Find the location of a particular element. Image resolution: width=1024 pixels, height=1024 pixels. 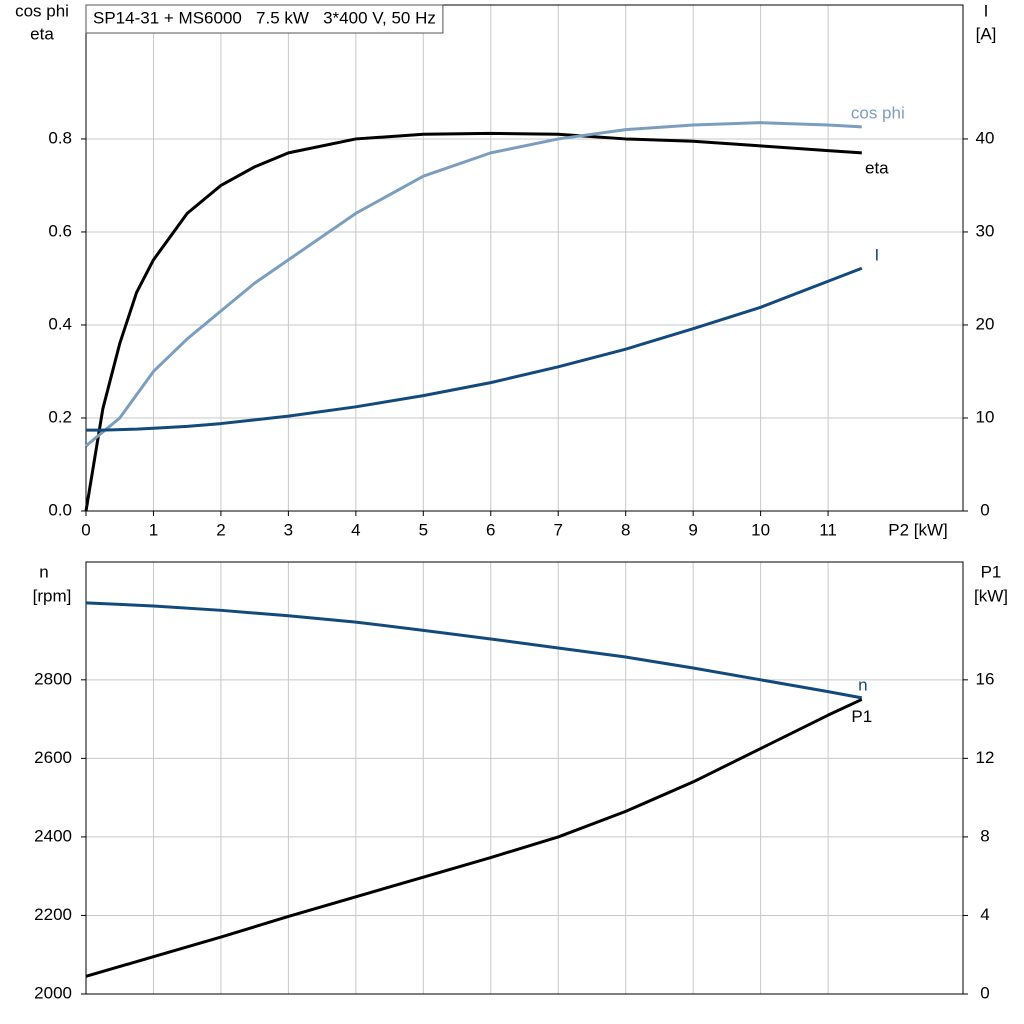

y-tick-label: 0.6 is located at coordinates (60, 230).